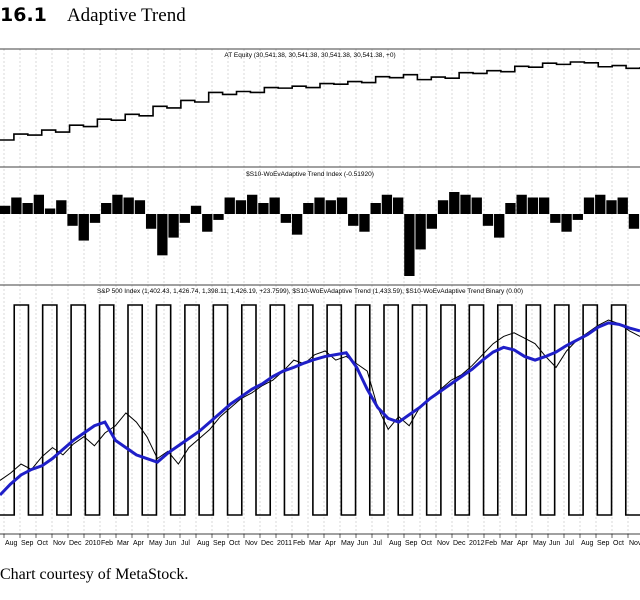  I want to click on chart-credit: Chart courtesy of MetaStock., so click(94, 574).